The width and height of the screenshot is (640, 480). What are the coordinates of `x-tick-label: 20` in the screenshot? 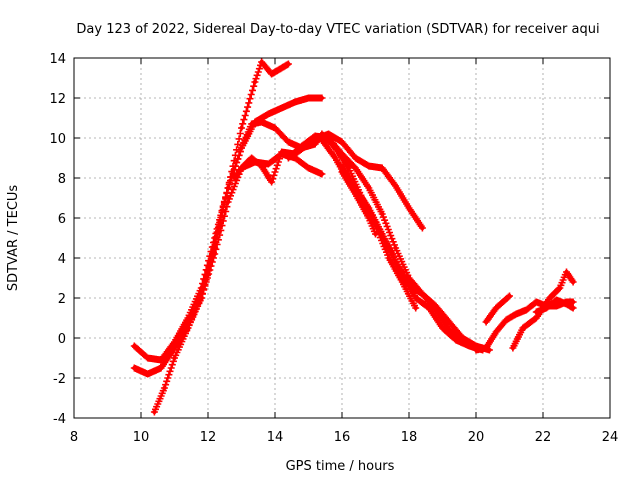 It's located at (476, 437).